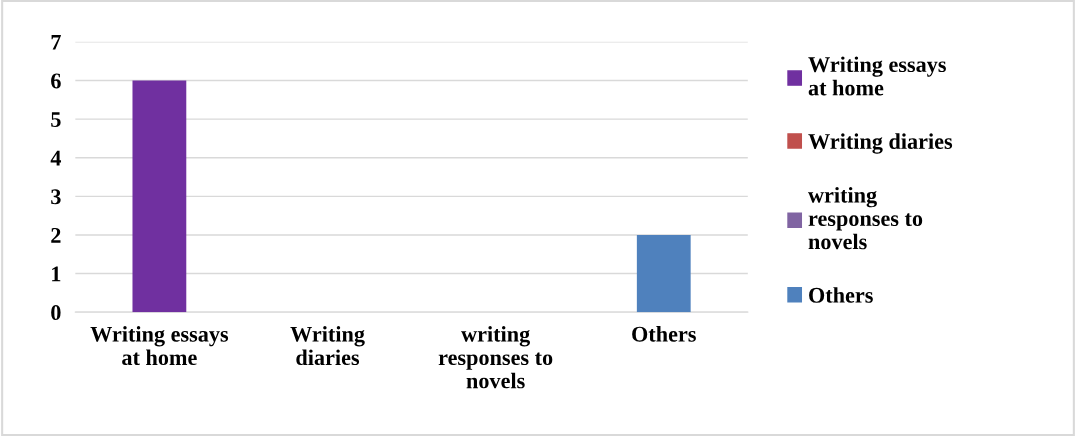 The height and width of the screenshot is (436, 1076). What do you see at coordinates (56, 197) in the screenshot?
I see `y-tick-label: 3` at bounding box center [56, 197].